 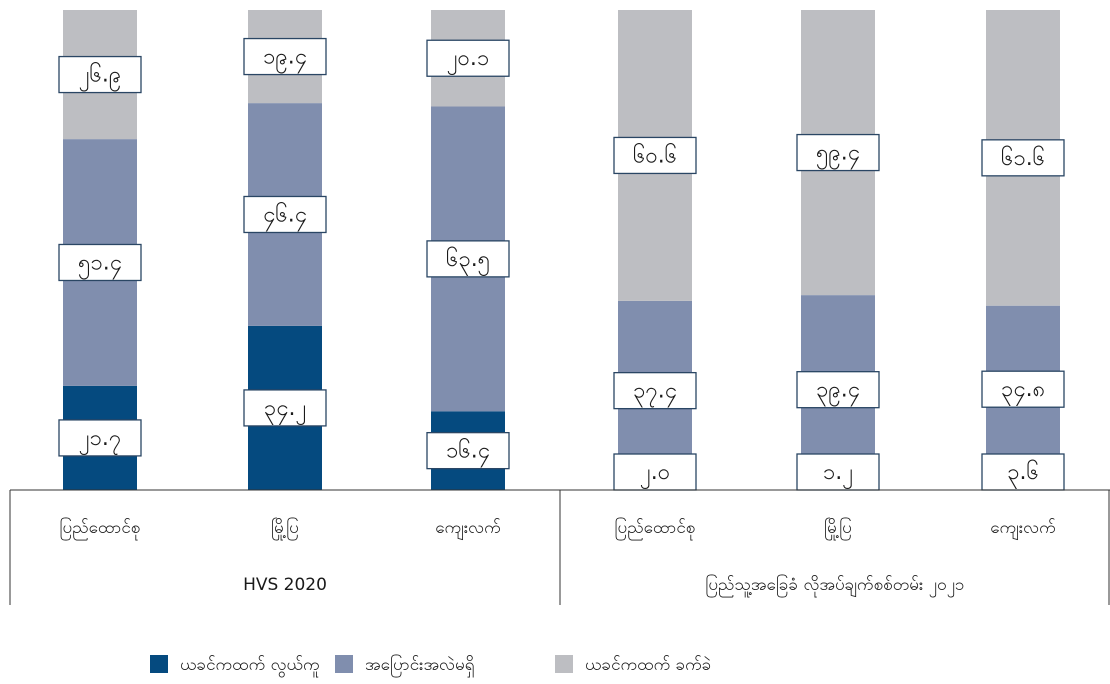 I want to click on legend-label: ယခင်ကထက် ခက်ခဲ, so click(x=648, y=665).